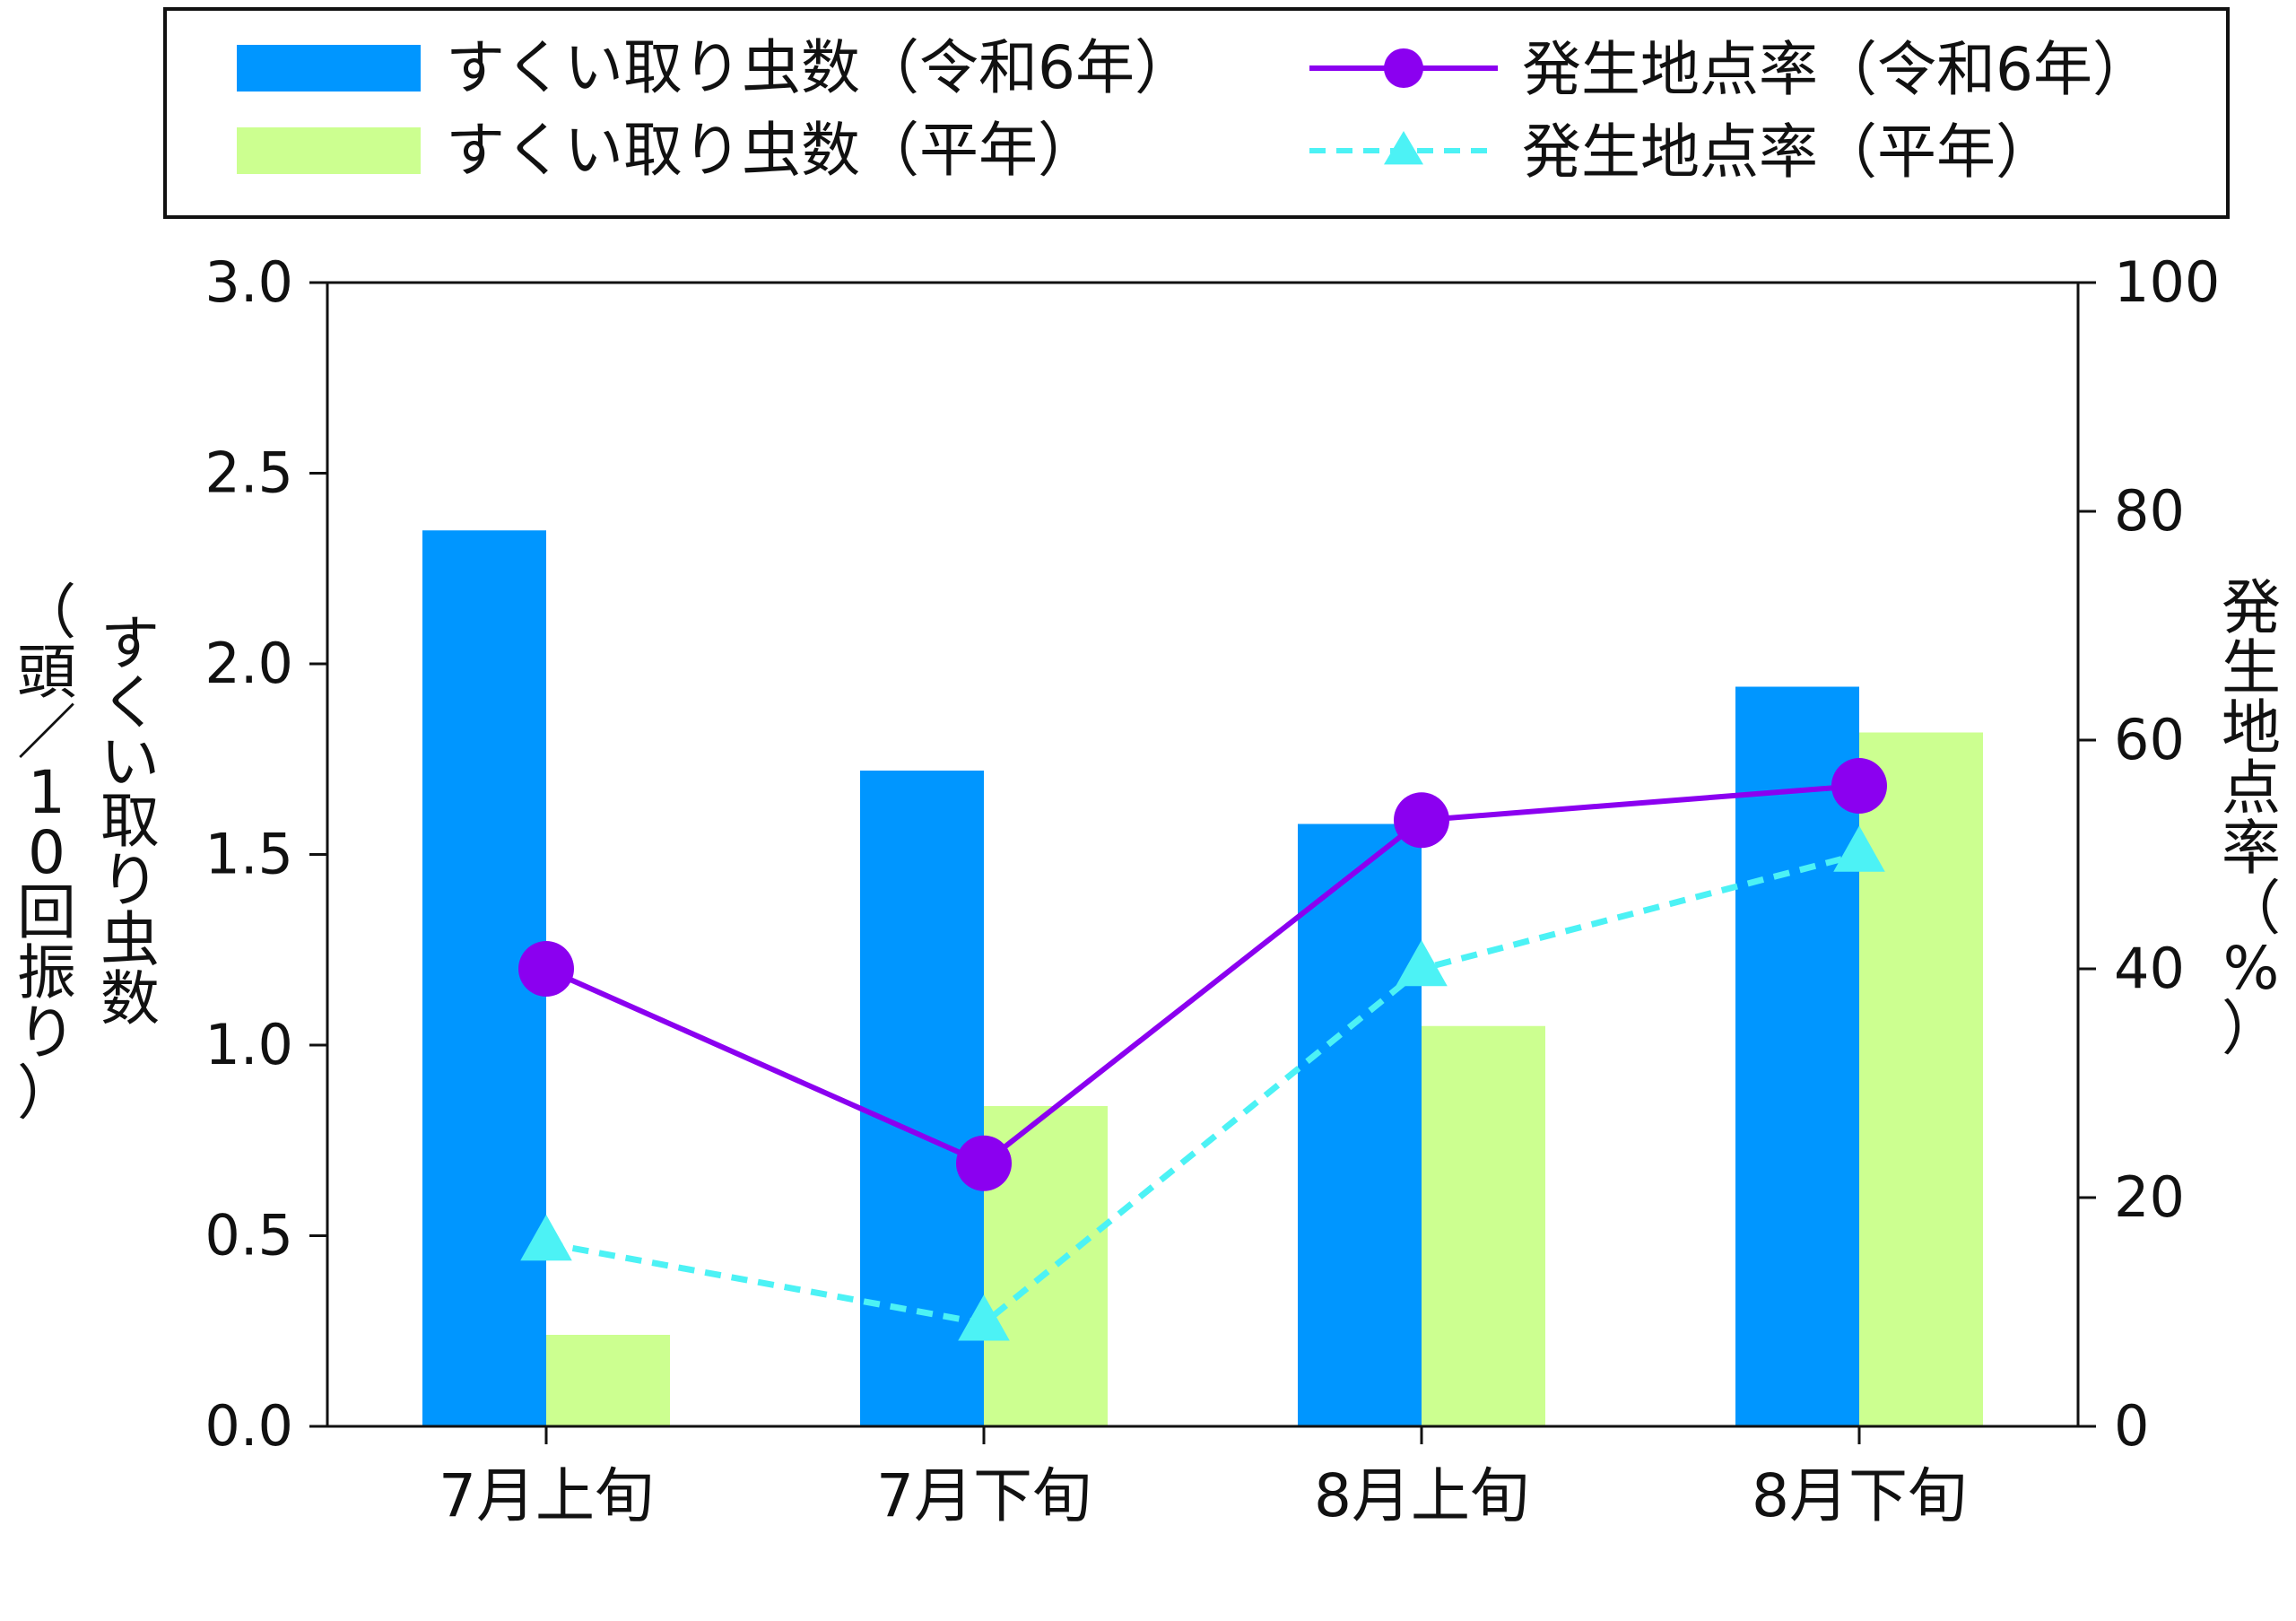  I want to click on left-axis-title-char: 虫, so click(130, 939).